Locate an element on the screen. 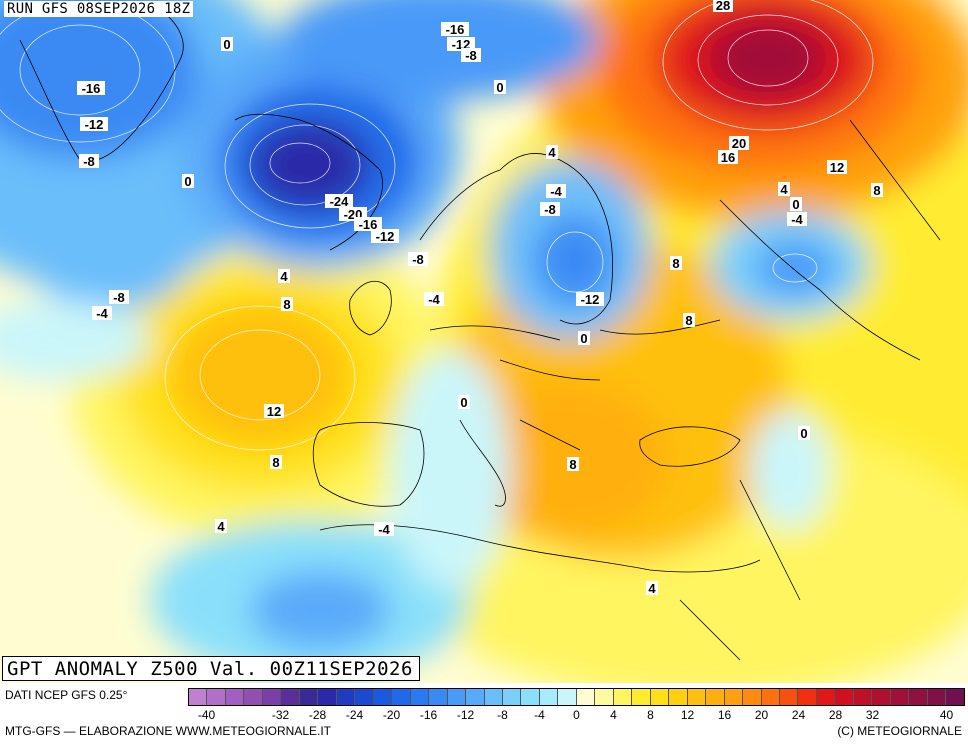 The height and width of the screenshot is (745, 968). colorbar-tick-label: -40 is located at coordinates (206, 715).